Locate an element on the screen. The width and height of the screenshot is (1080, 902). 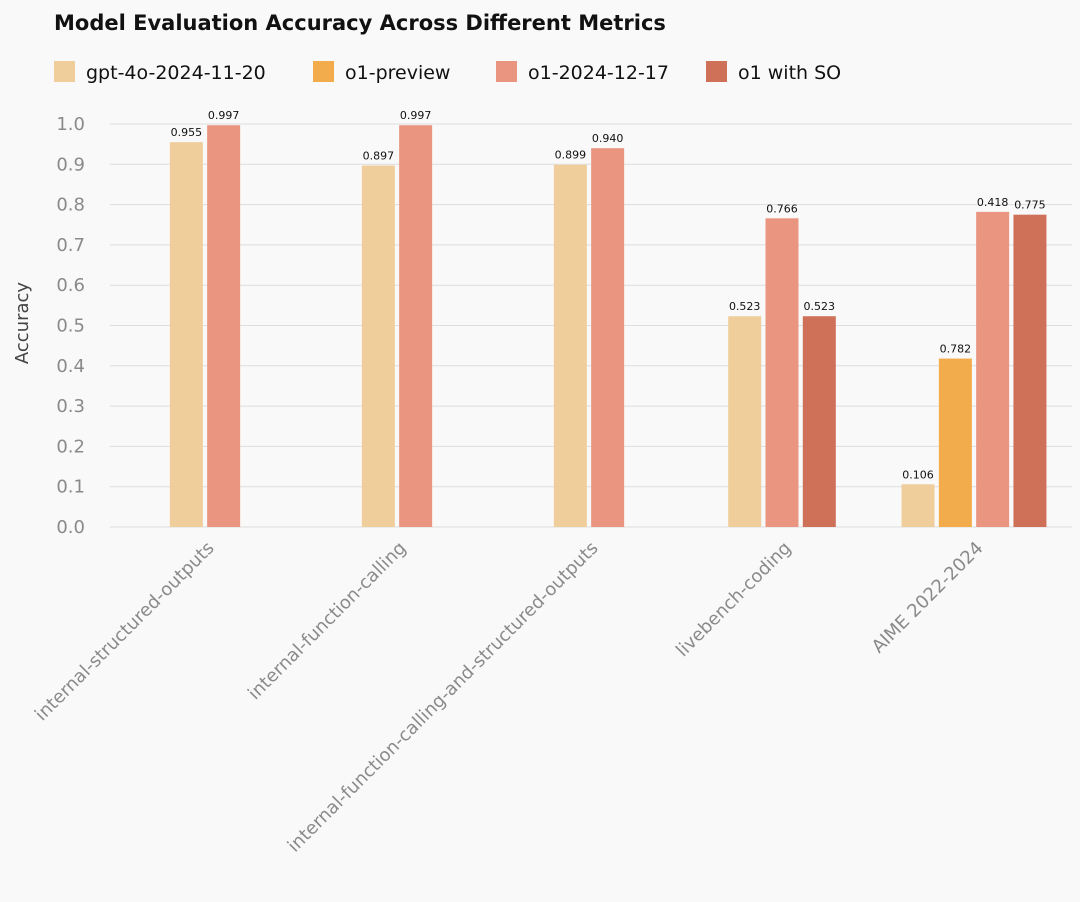
bar-value-label: 0.766 is located at coordinates (782, 208).